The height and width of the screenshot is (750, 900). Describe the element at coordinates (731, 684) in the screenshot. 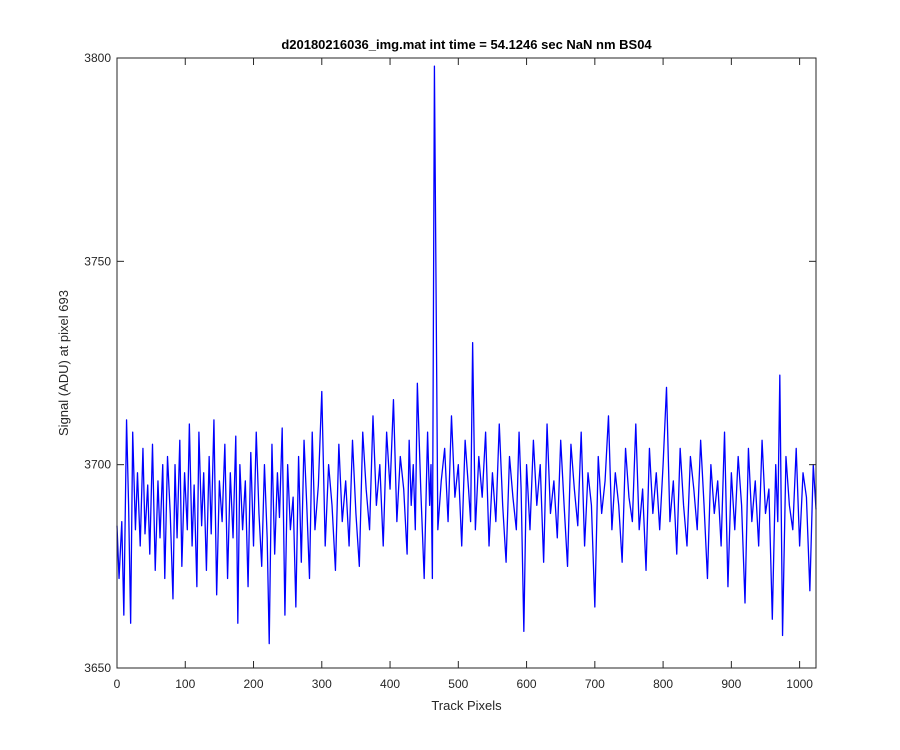

I see `x-tick-label: 900` at that location.